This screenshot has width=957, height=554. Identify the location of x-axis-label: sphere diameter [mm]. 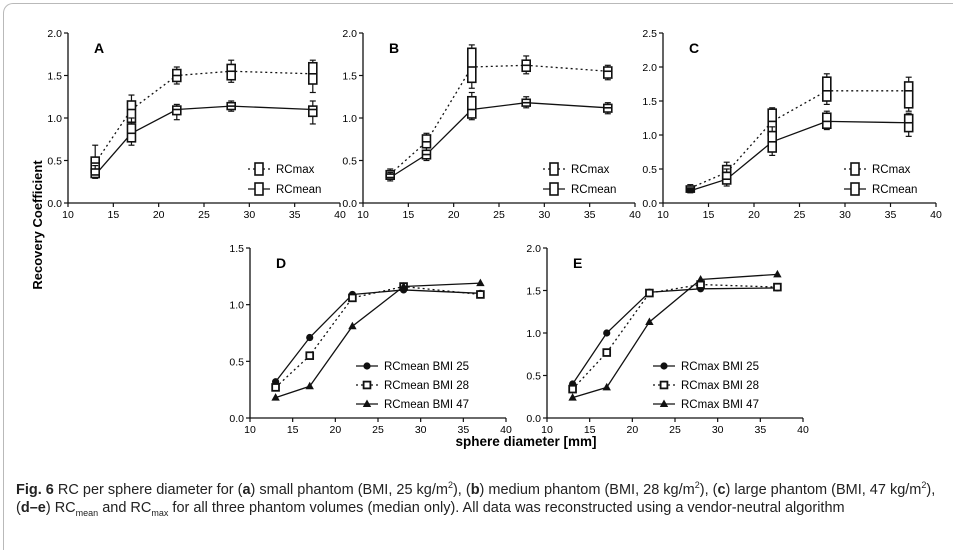
(525, 441).